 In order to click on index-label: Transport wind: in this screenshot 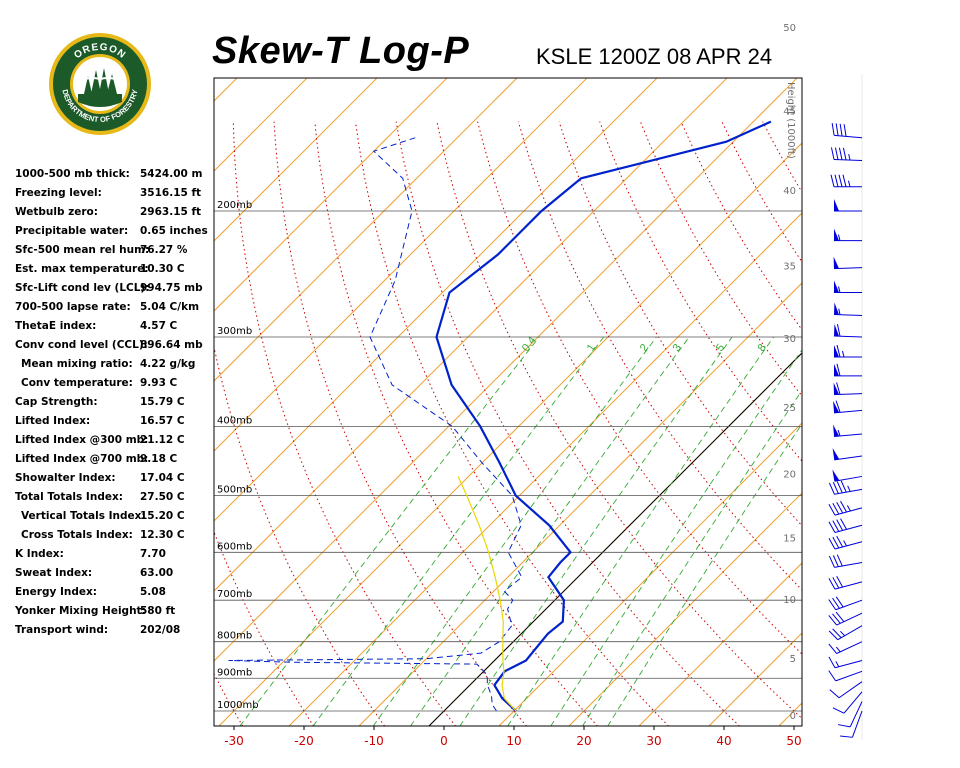, I will do `click(62, 630)`.